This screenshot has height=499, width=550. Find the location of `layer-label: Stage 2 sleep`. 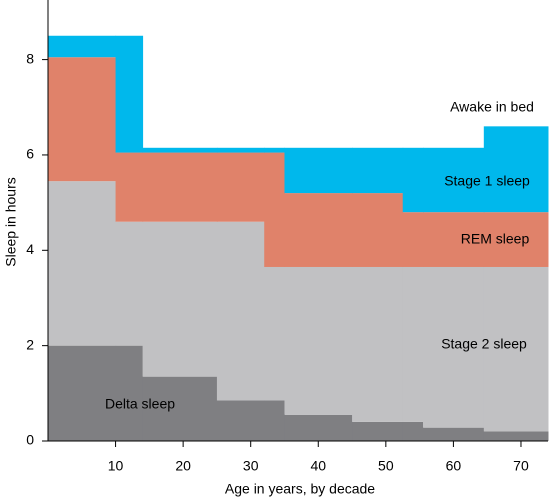

layer-label: Stage 2 sleep is located at coordinates (484, 344).